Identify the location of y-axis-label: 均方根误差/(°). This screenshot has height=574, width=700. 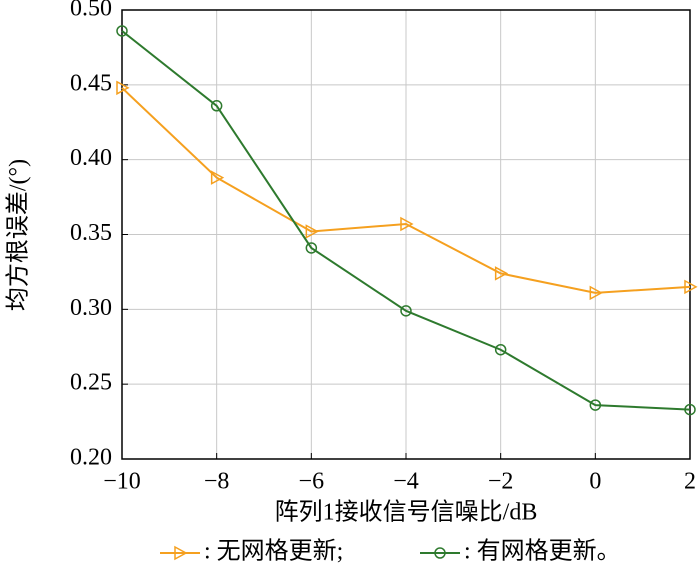
(18, 235).